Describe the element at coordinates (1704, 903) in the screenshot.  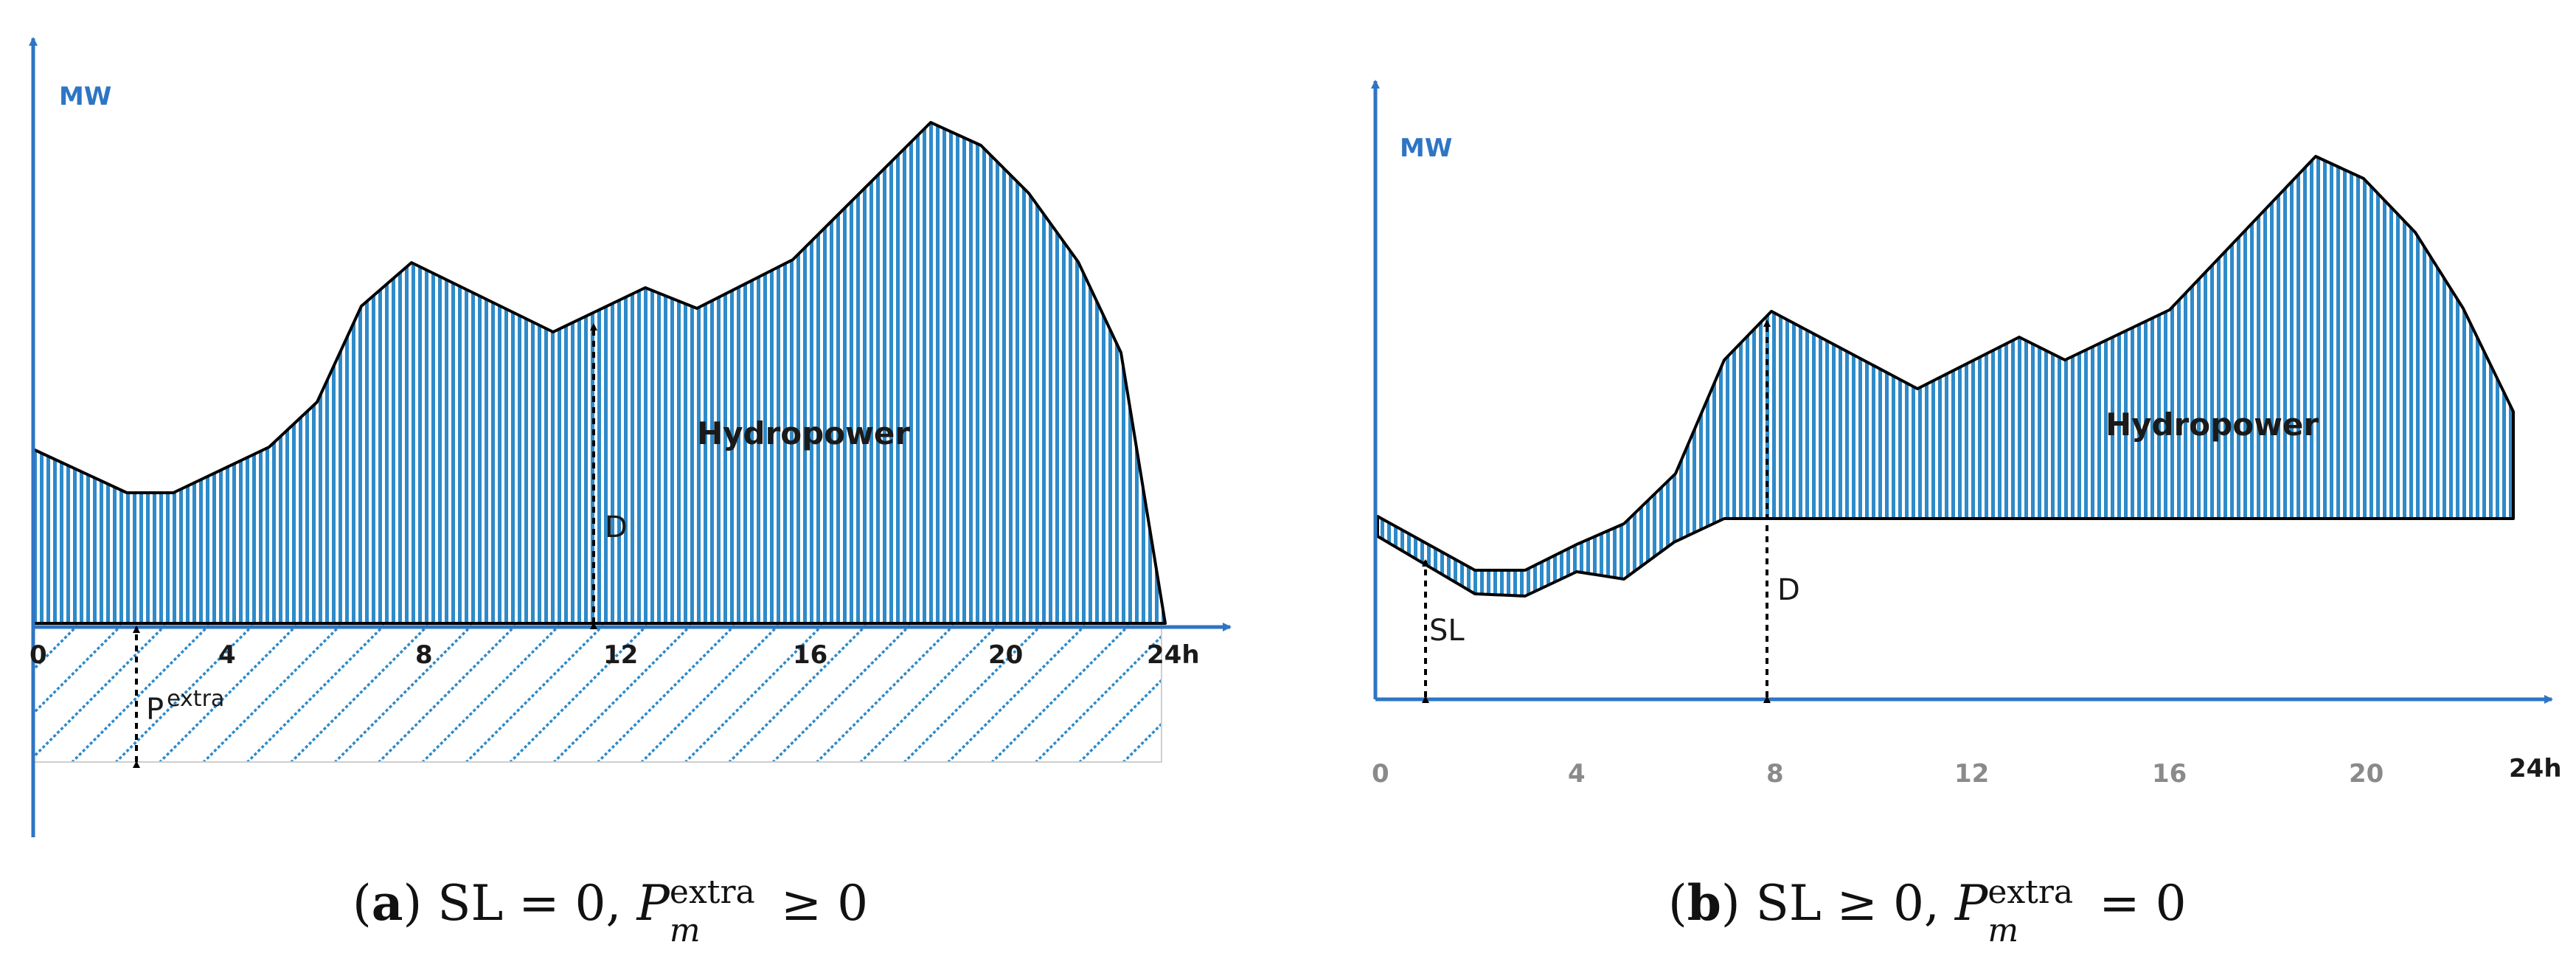
I see `caption-b-letter: b` at that location.